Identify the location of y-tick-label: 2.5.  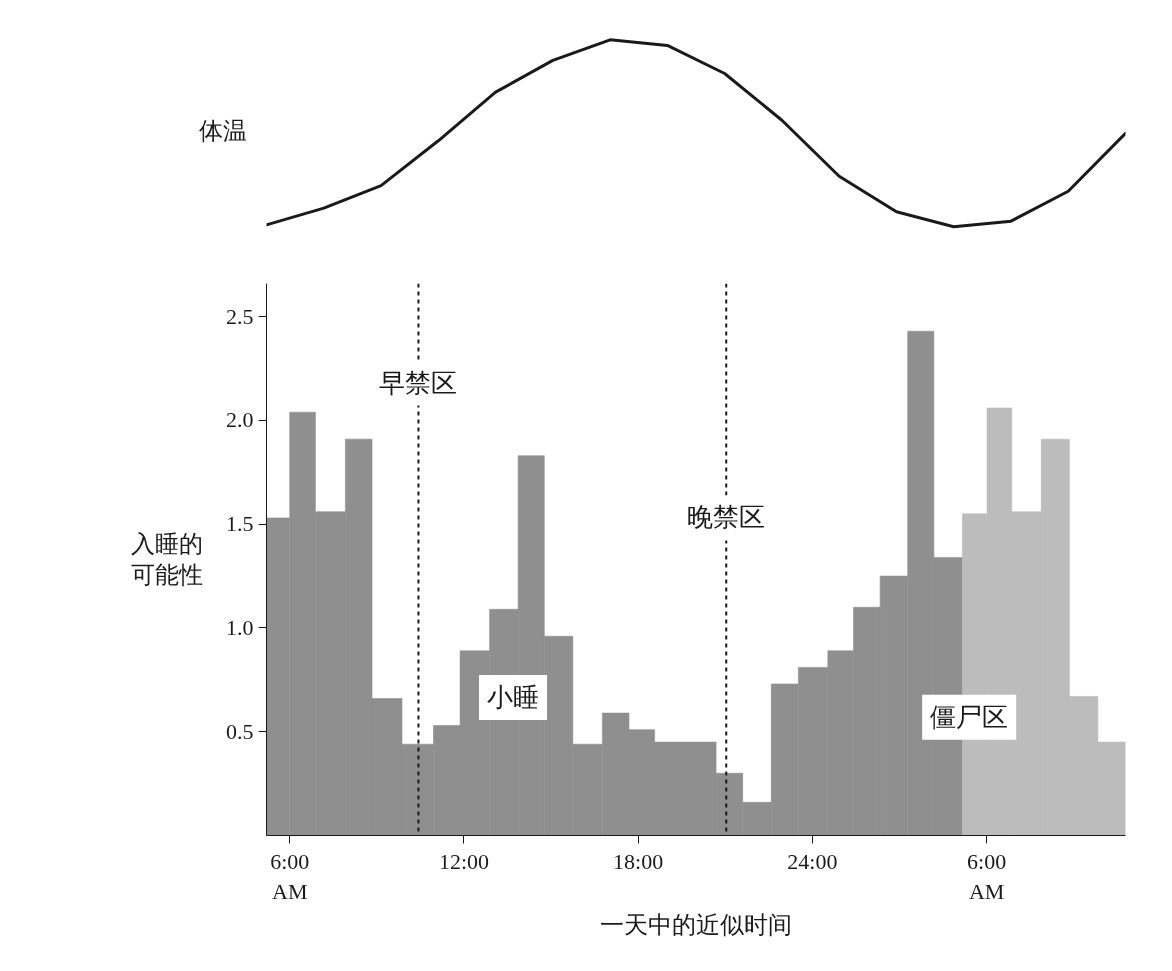
(240, 316).